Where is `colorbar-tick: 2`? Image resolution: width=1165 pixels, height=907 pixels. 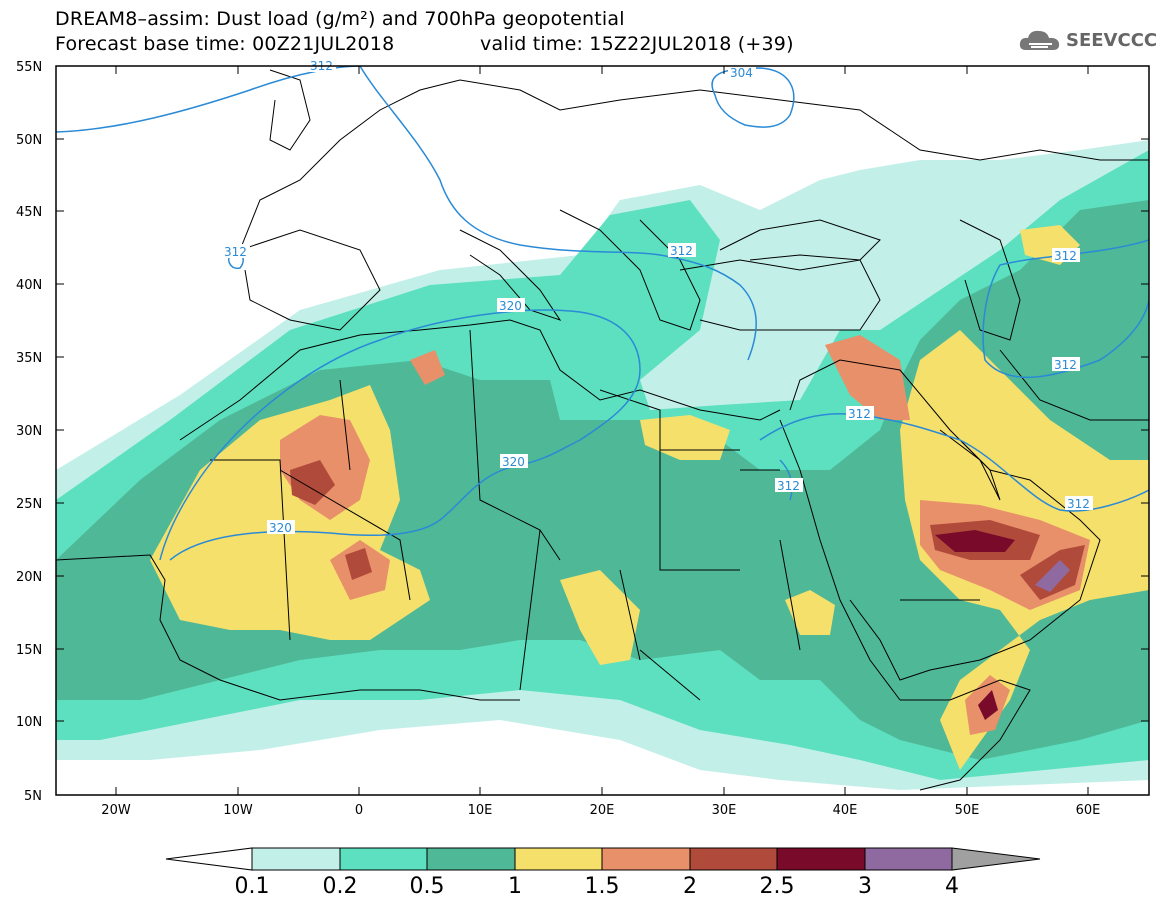 colorbar-tick: 2 is located at coordinates (690, 886).